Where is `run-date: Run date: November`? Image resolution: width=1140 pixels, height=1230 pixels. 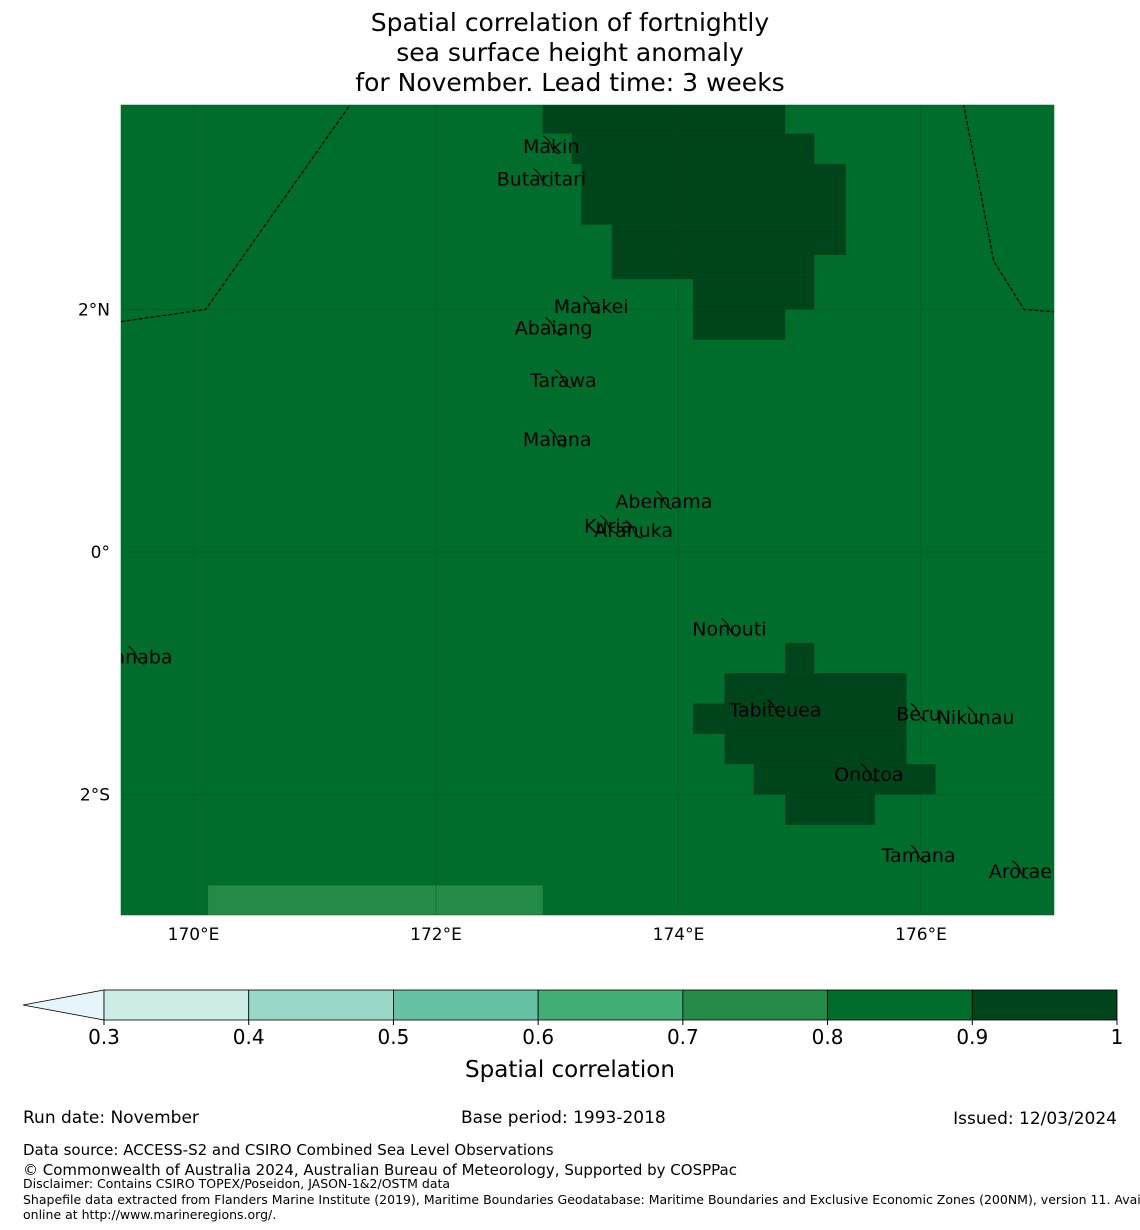
run-date: Run date: November is located at coordinates (111, 1118).